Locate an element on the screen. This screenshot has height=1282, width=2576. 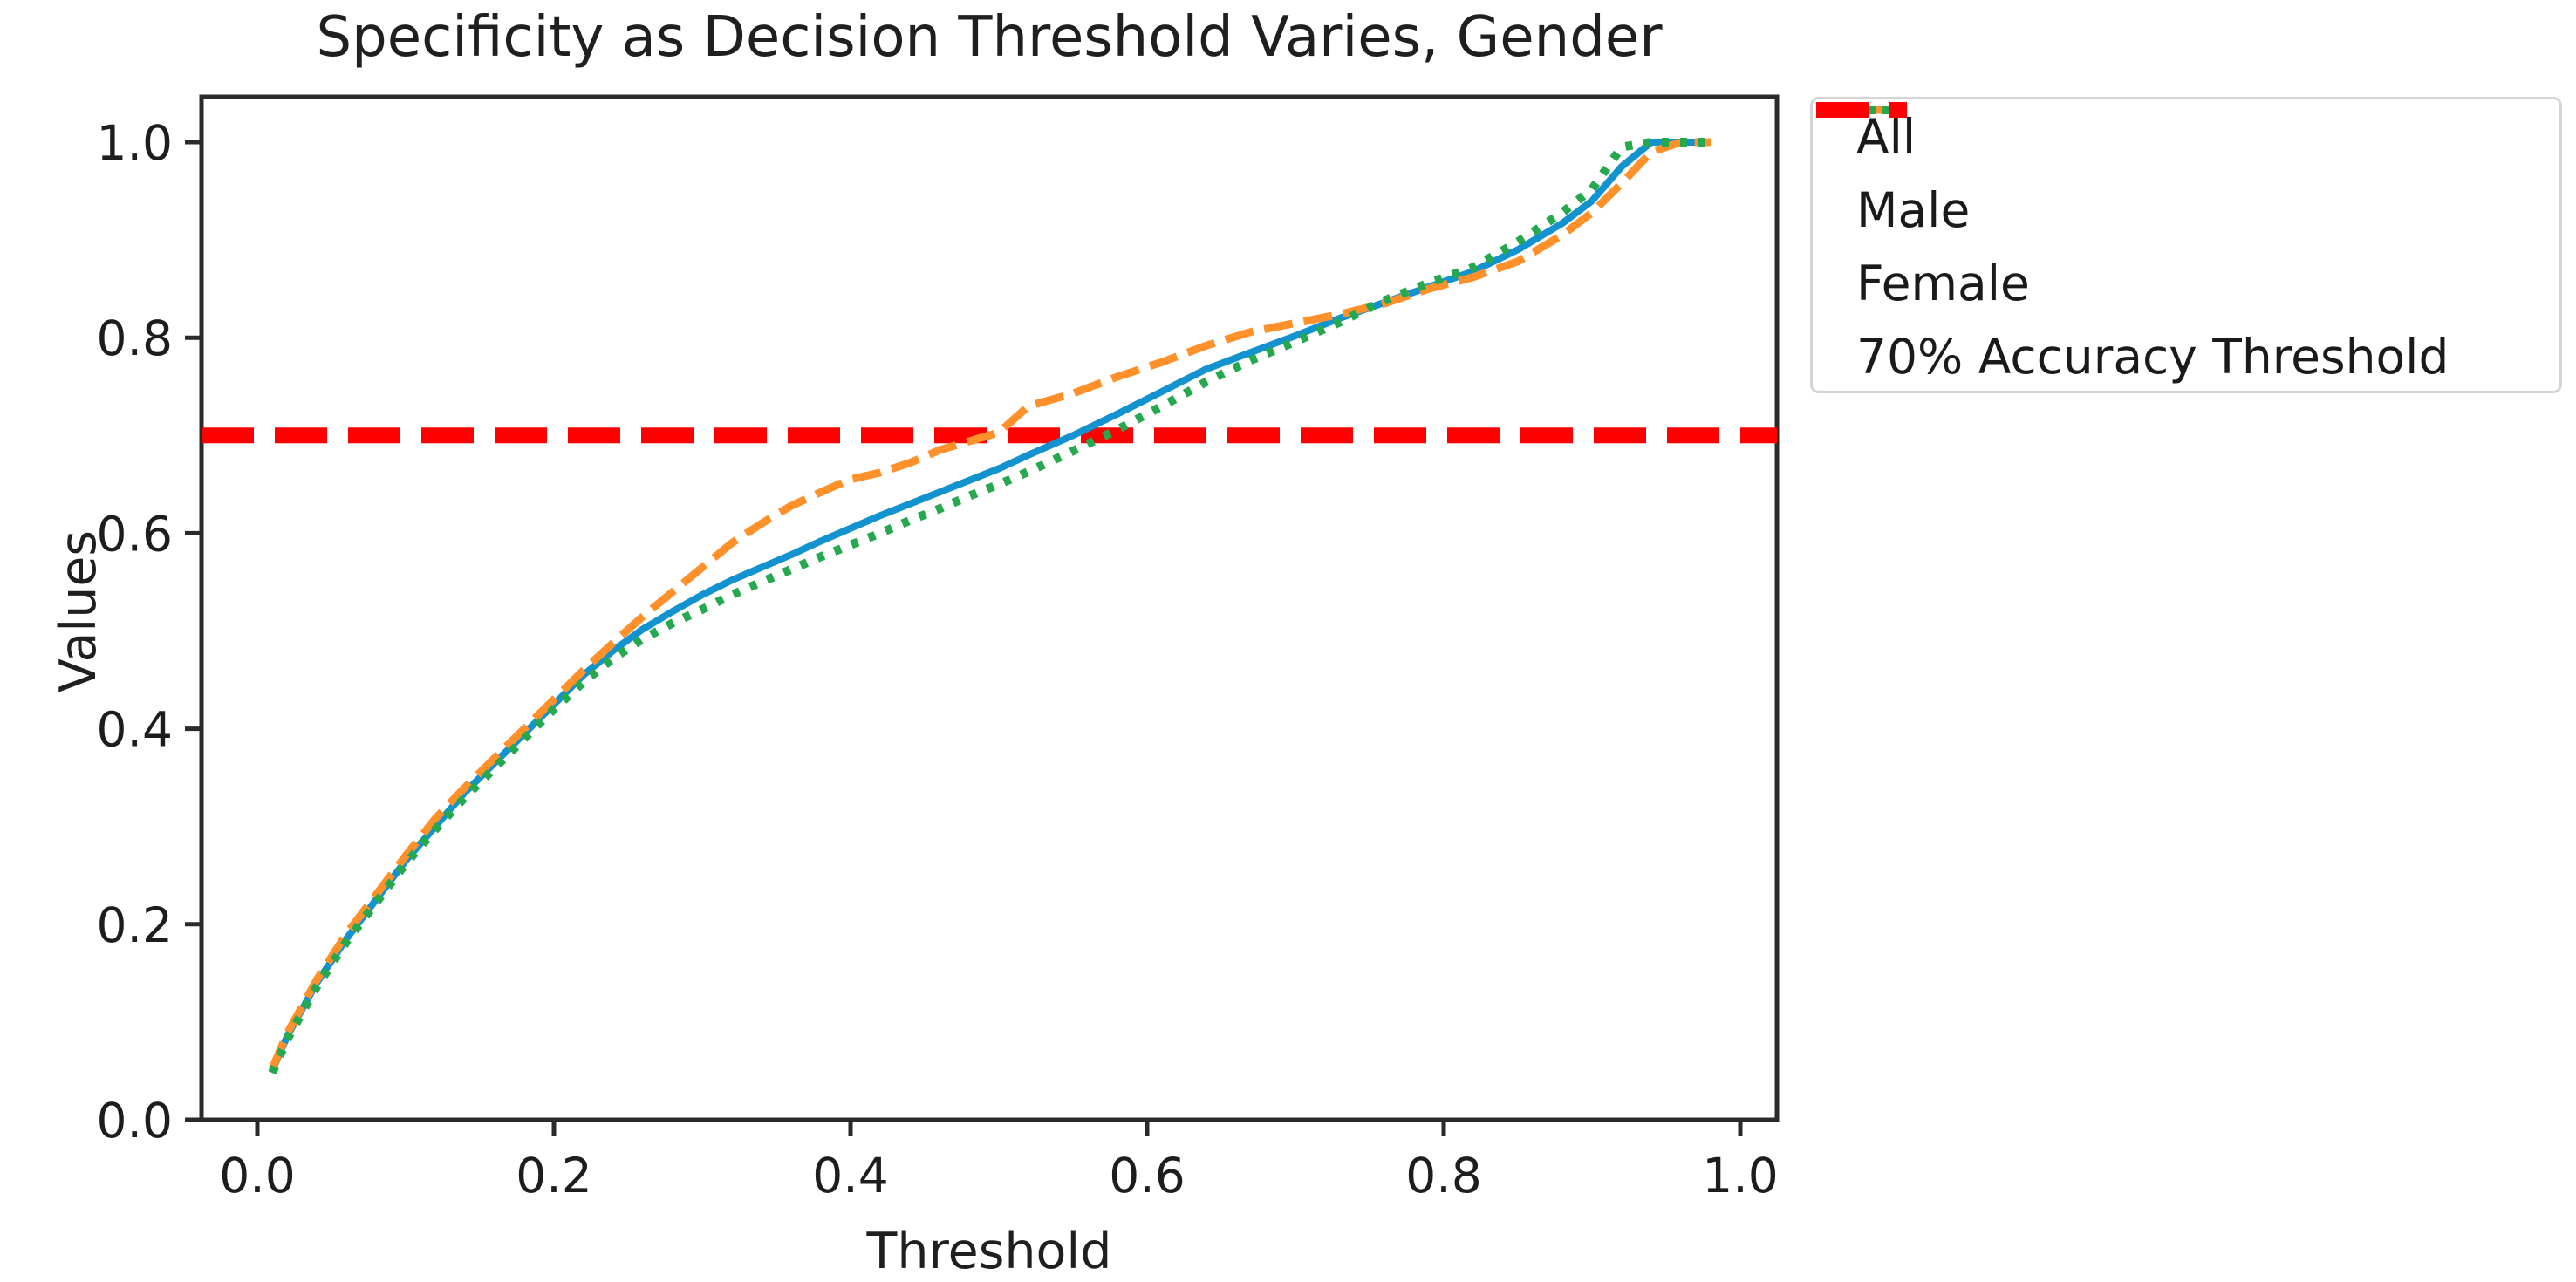
legend-item-male: Male is located at coordinates (2187, 176).